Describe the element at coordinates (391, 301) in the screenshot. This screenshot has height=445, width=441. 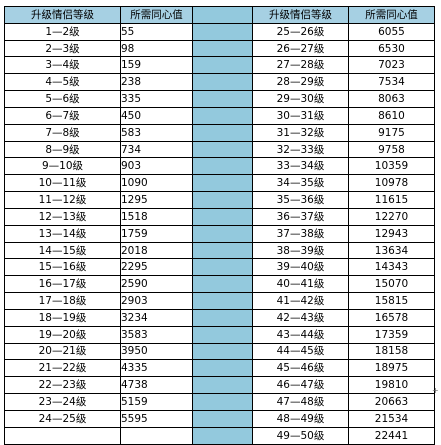
I see `right-value-cell: 15815` at that location.